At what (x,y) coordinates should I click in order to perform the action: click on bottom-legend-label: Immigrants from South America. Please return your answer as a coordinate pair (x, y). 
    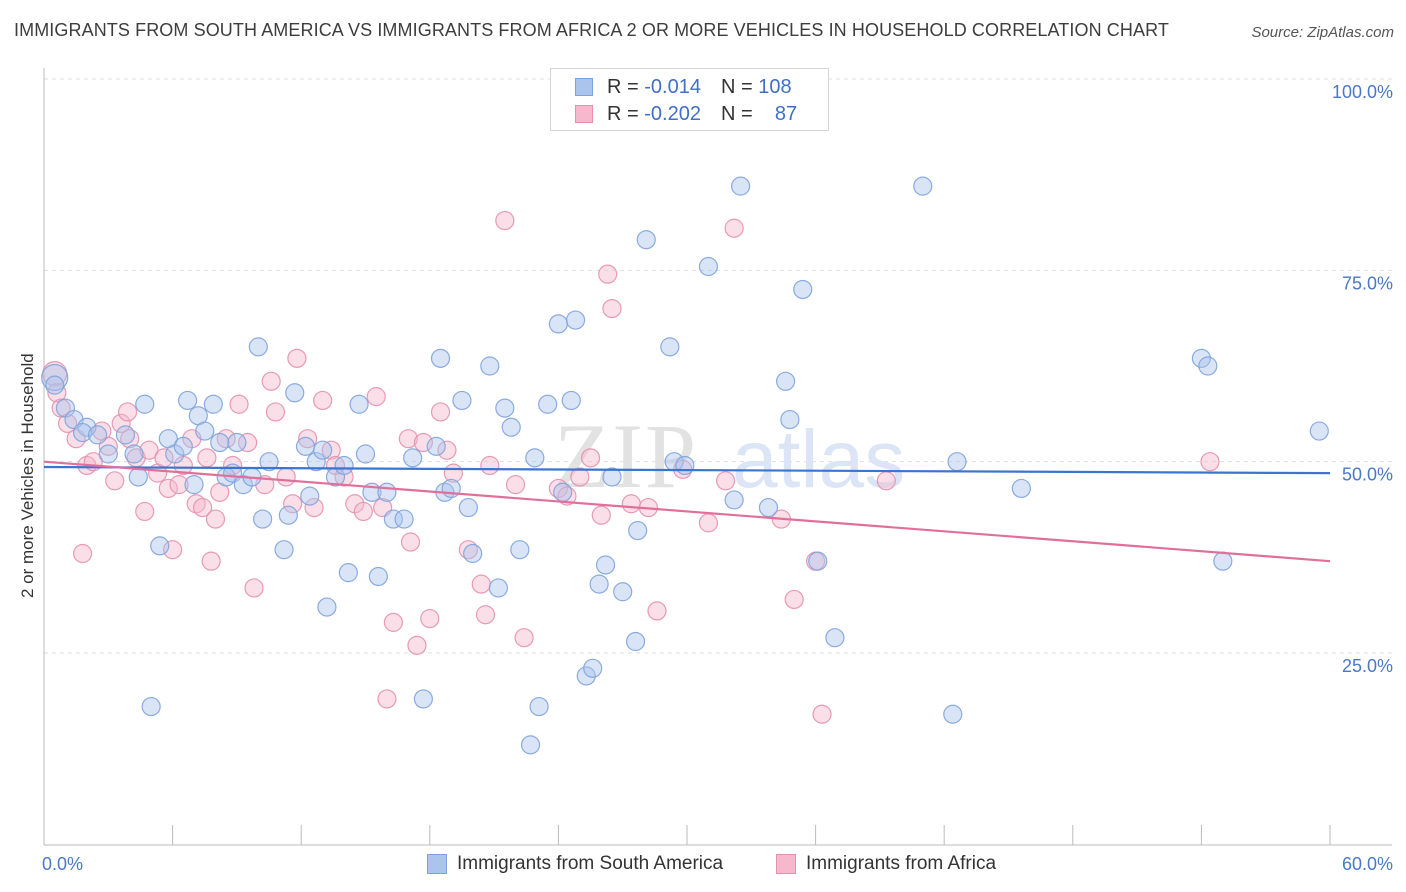
    Looking at the image, I should click on (590, 863).